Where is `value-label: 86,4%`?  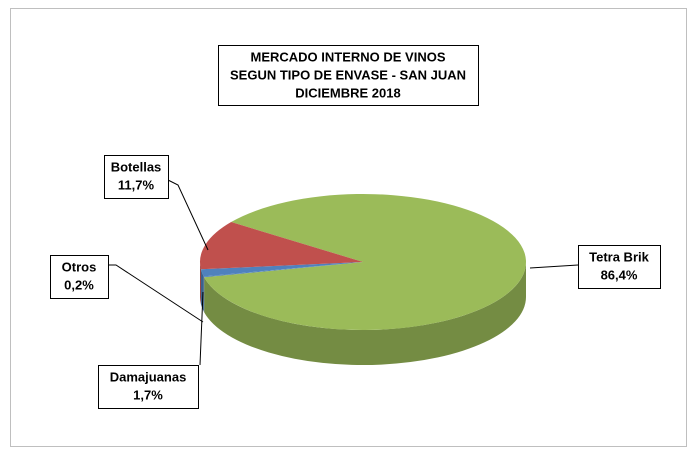 value-label: 86,4% is located at coordinates (619, 274).